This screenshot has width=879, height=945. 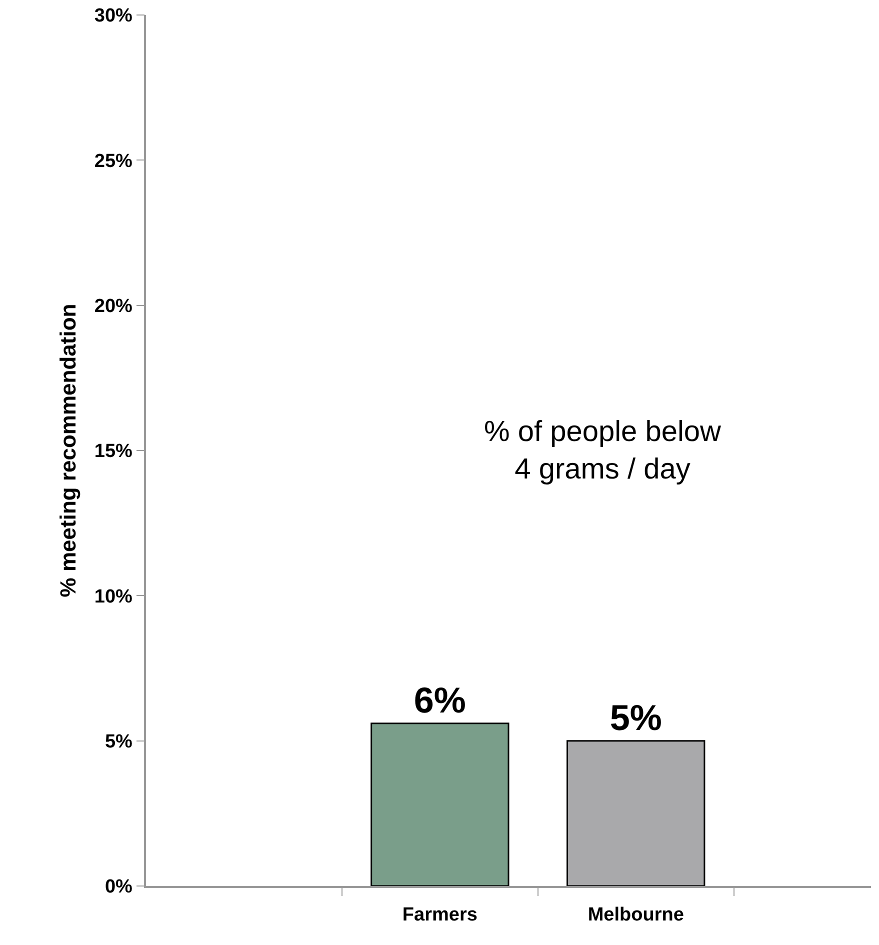 I want to click on x-tick-label: Farmers, so click(x=440, y=915).